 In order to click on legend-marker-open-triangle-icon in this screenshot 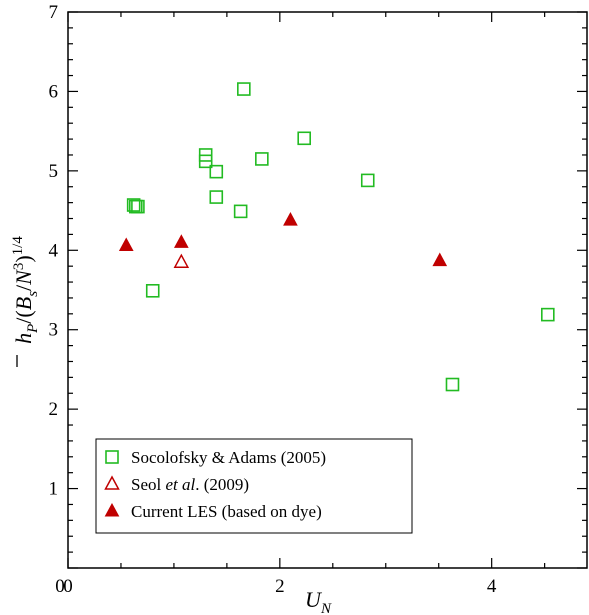, I will do `click(112, 482)`.